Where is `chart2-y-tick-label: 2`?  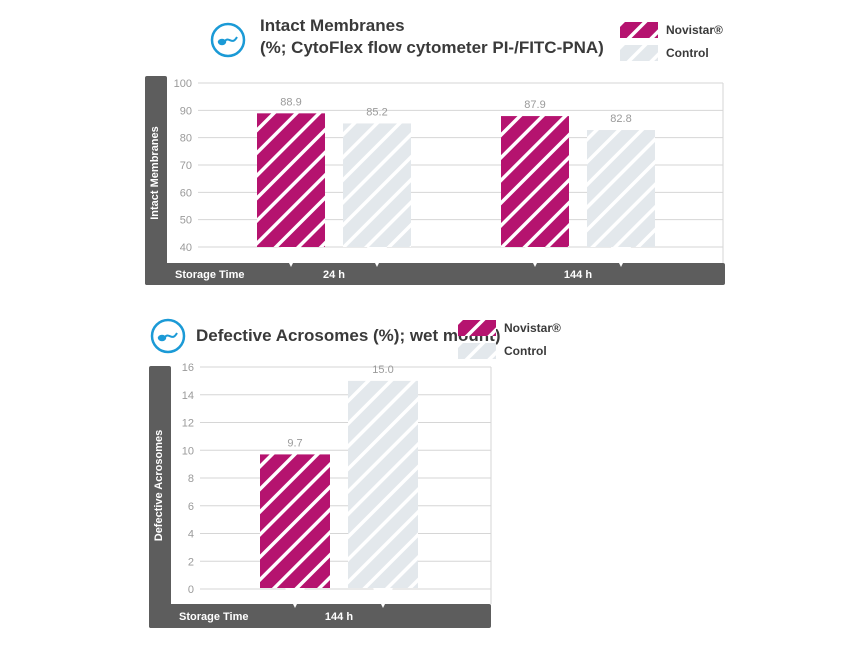
chart2-y-tick-label: 2 is located at coordinates (191, 562).